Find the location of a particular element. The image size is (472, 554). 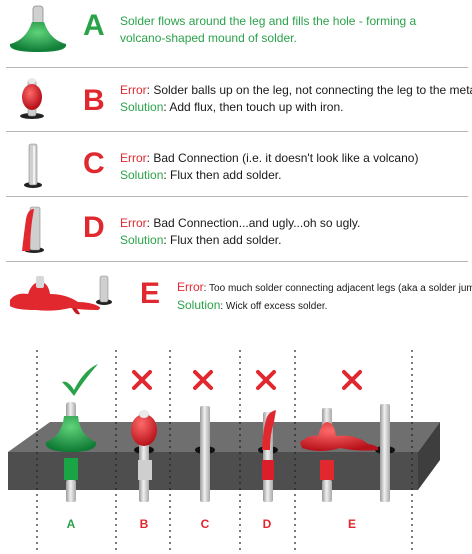

solution-text: : Add flux, then touch up with iron. is located at coordinates (253, 107).